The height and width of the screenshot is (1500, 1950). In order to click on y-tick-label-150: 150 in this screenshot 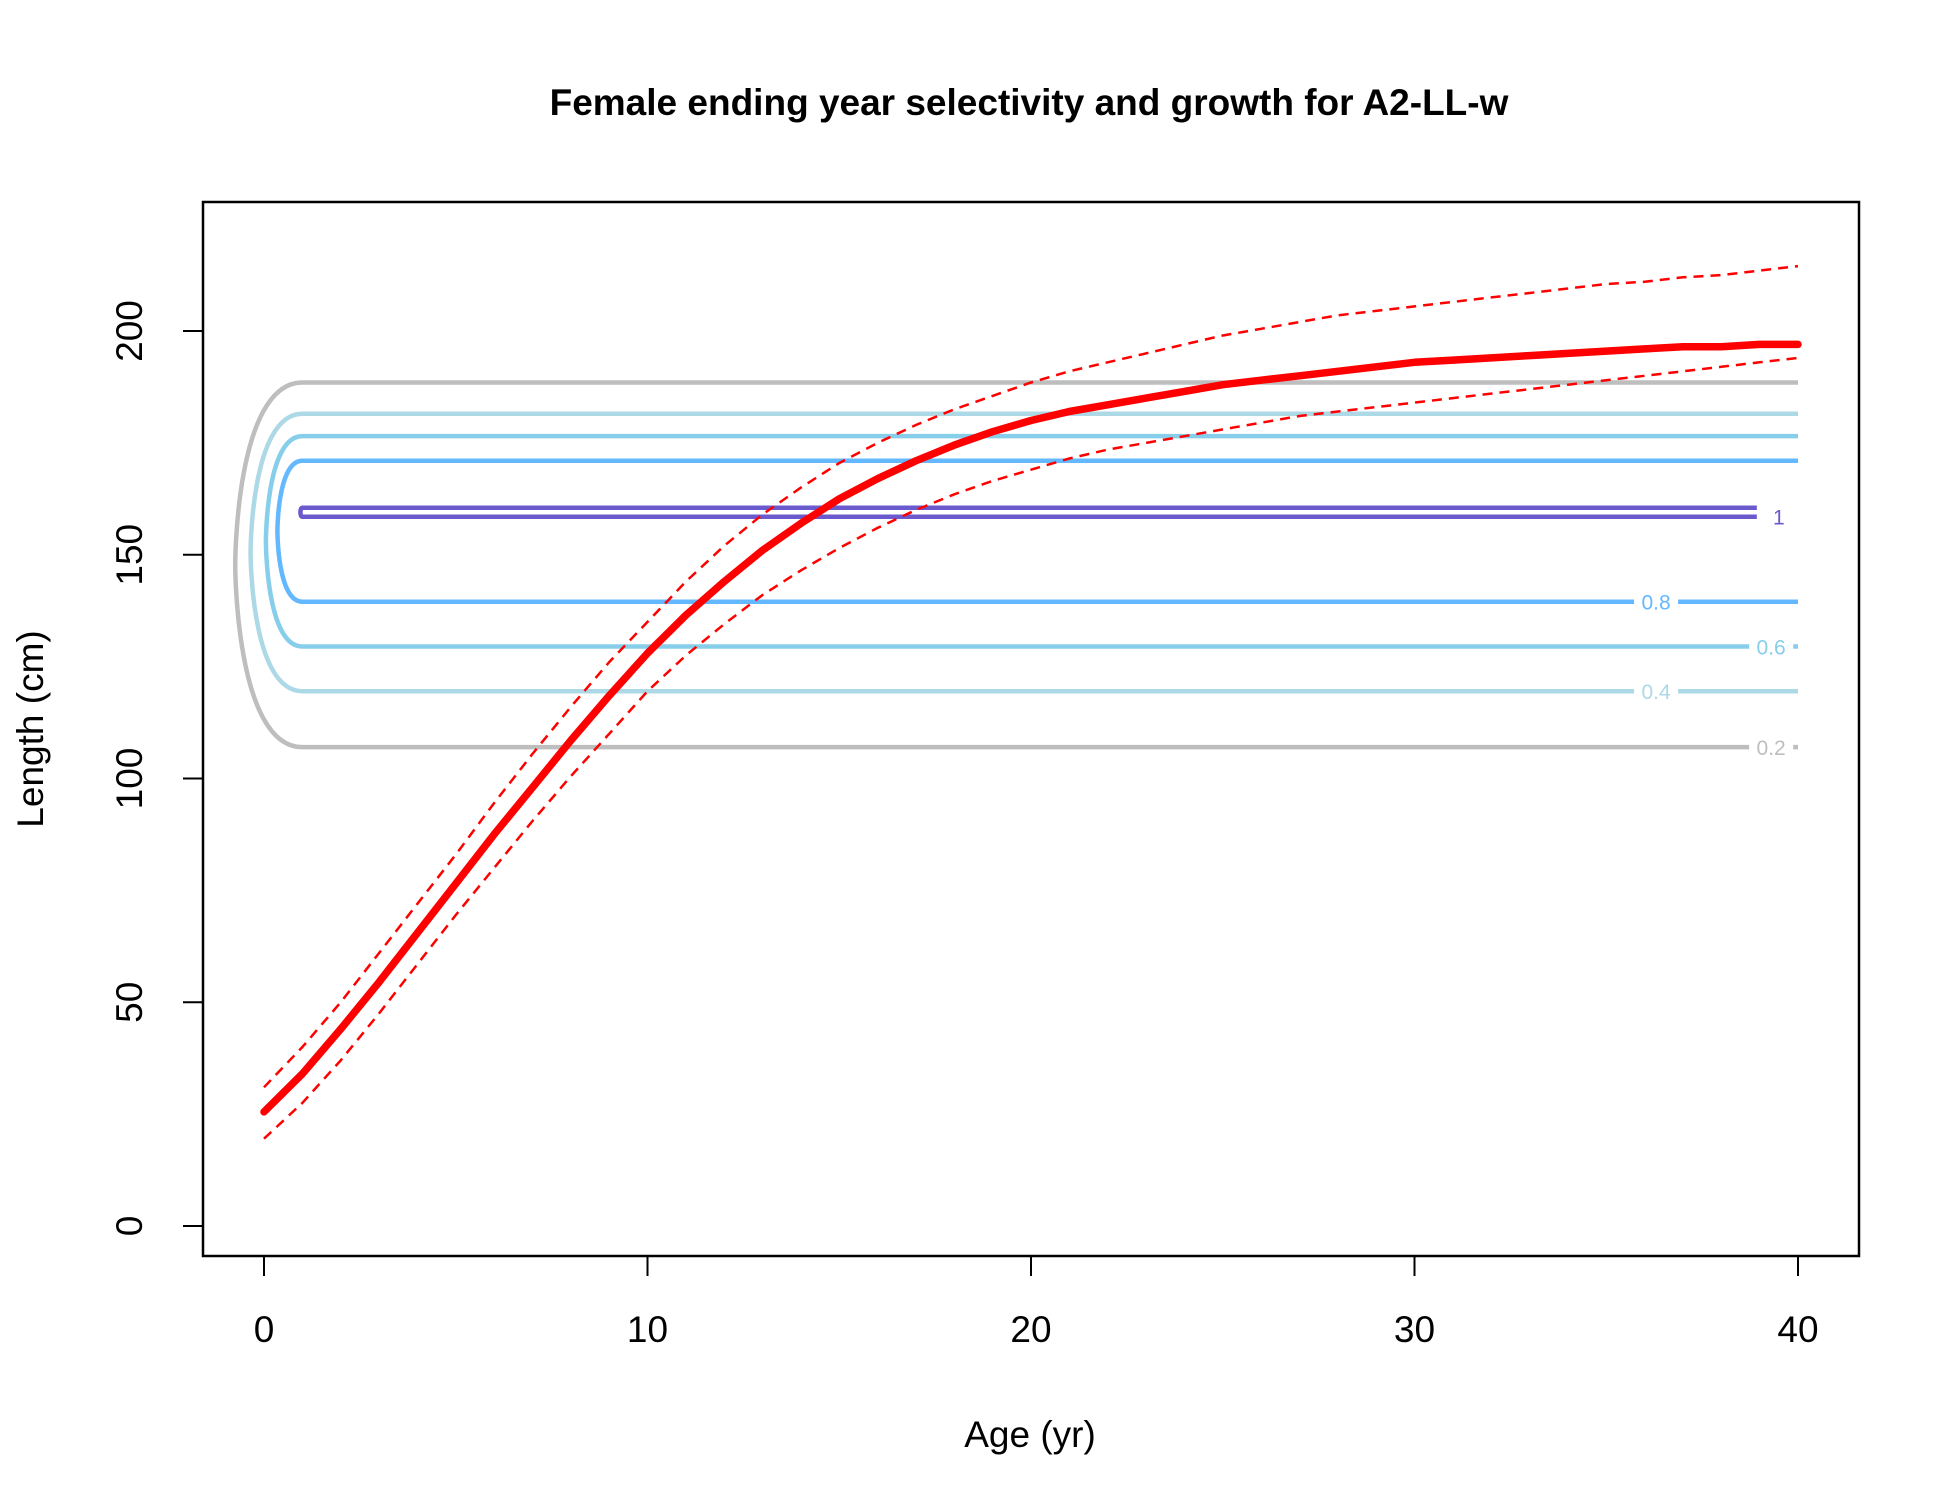, I will do `click(129, 555)`.